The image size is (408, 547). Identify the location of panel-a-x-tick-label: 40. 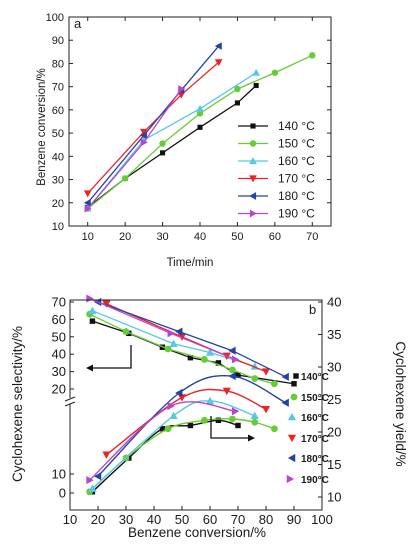
(200, 237).